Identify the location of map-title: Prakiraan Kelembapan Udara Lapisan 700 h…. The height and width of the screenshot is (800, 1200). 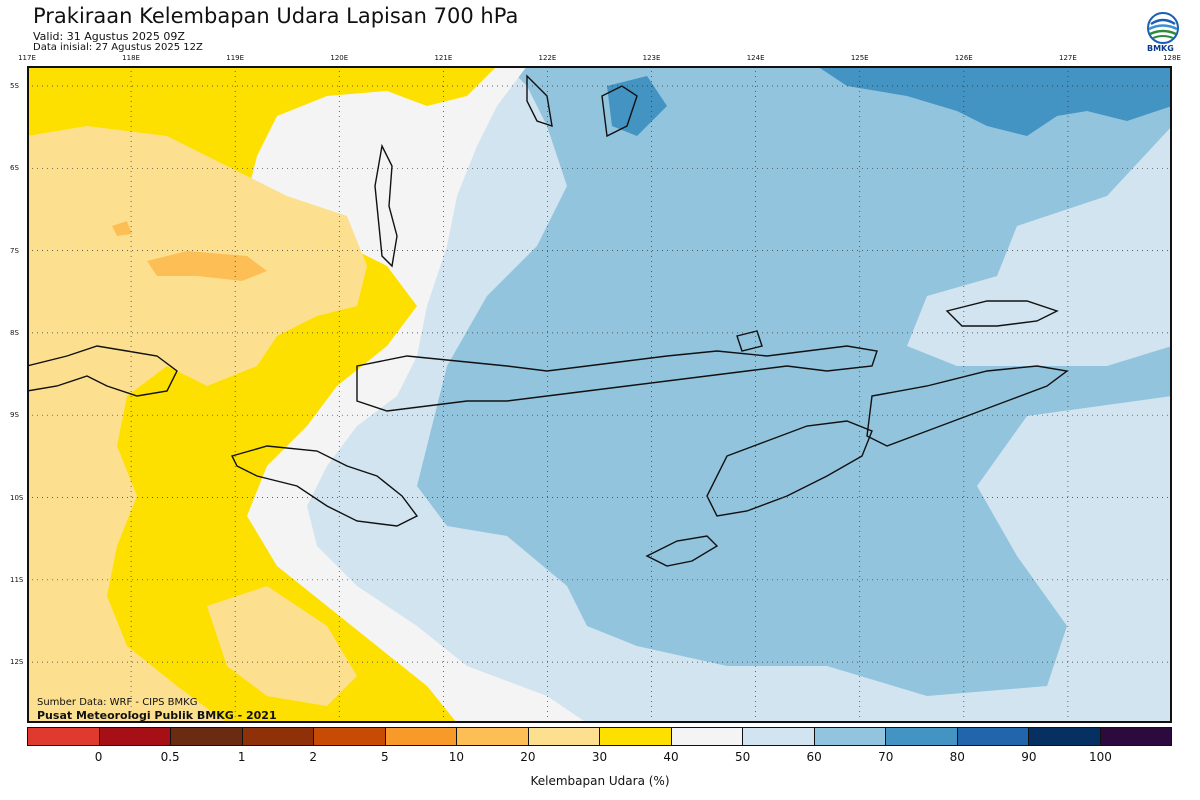
(276, 16).